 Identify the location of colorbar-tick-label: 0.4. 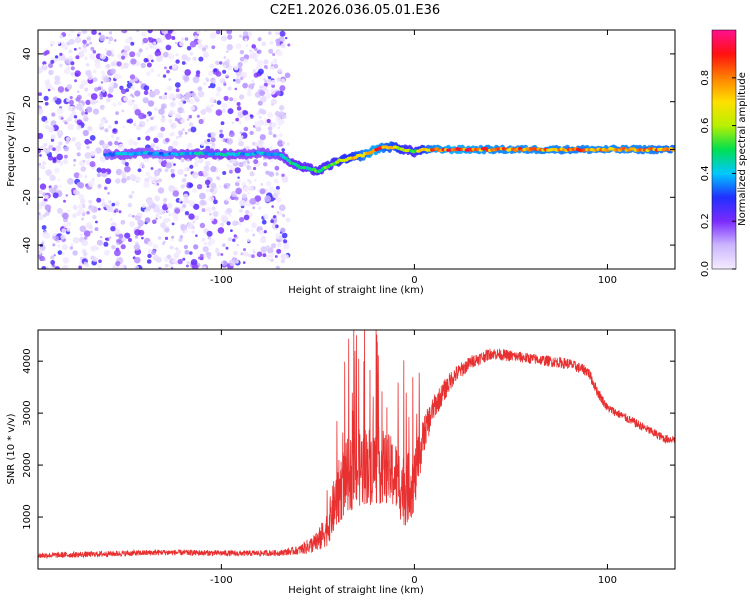
(705, 173).